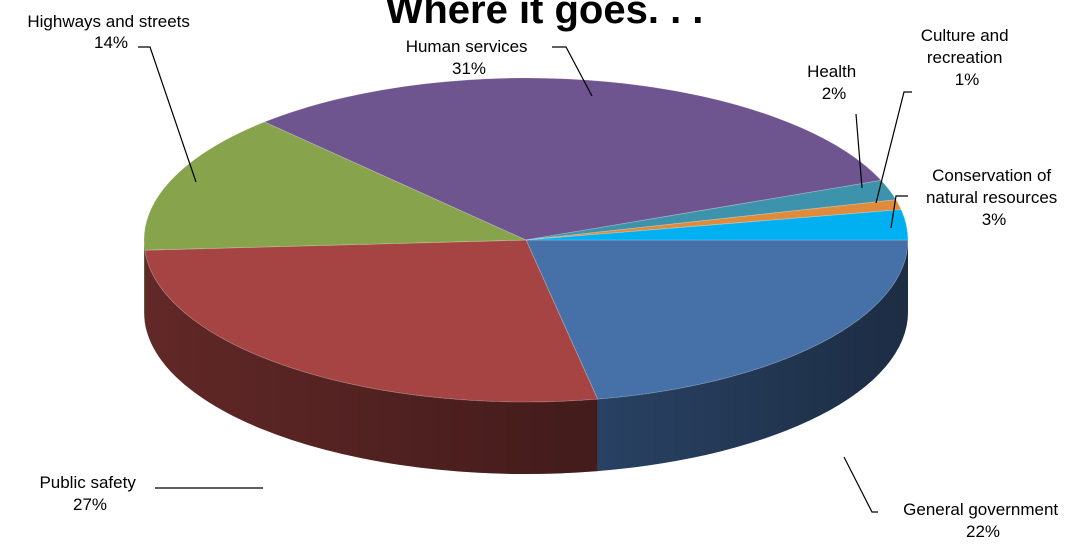 The image size is (1089, 545). Describe the element at coordinates (717, 319) in the screenshot. I see `slice-general-government` at that location.